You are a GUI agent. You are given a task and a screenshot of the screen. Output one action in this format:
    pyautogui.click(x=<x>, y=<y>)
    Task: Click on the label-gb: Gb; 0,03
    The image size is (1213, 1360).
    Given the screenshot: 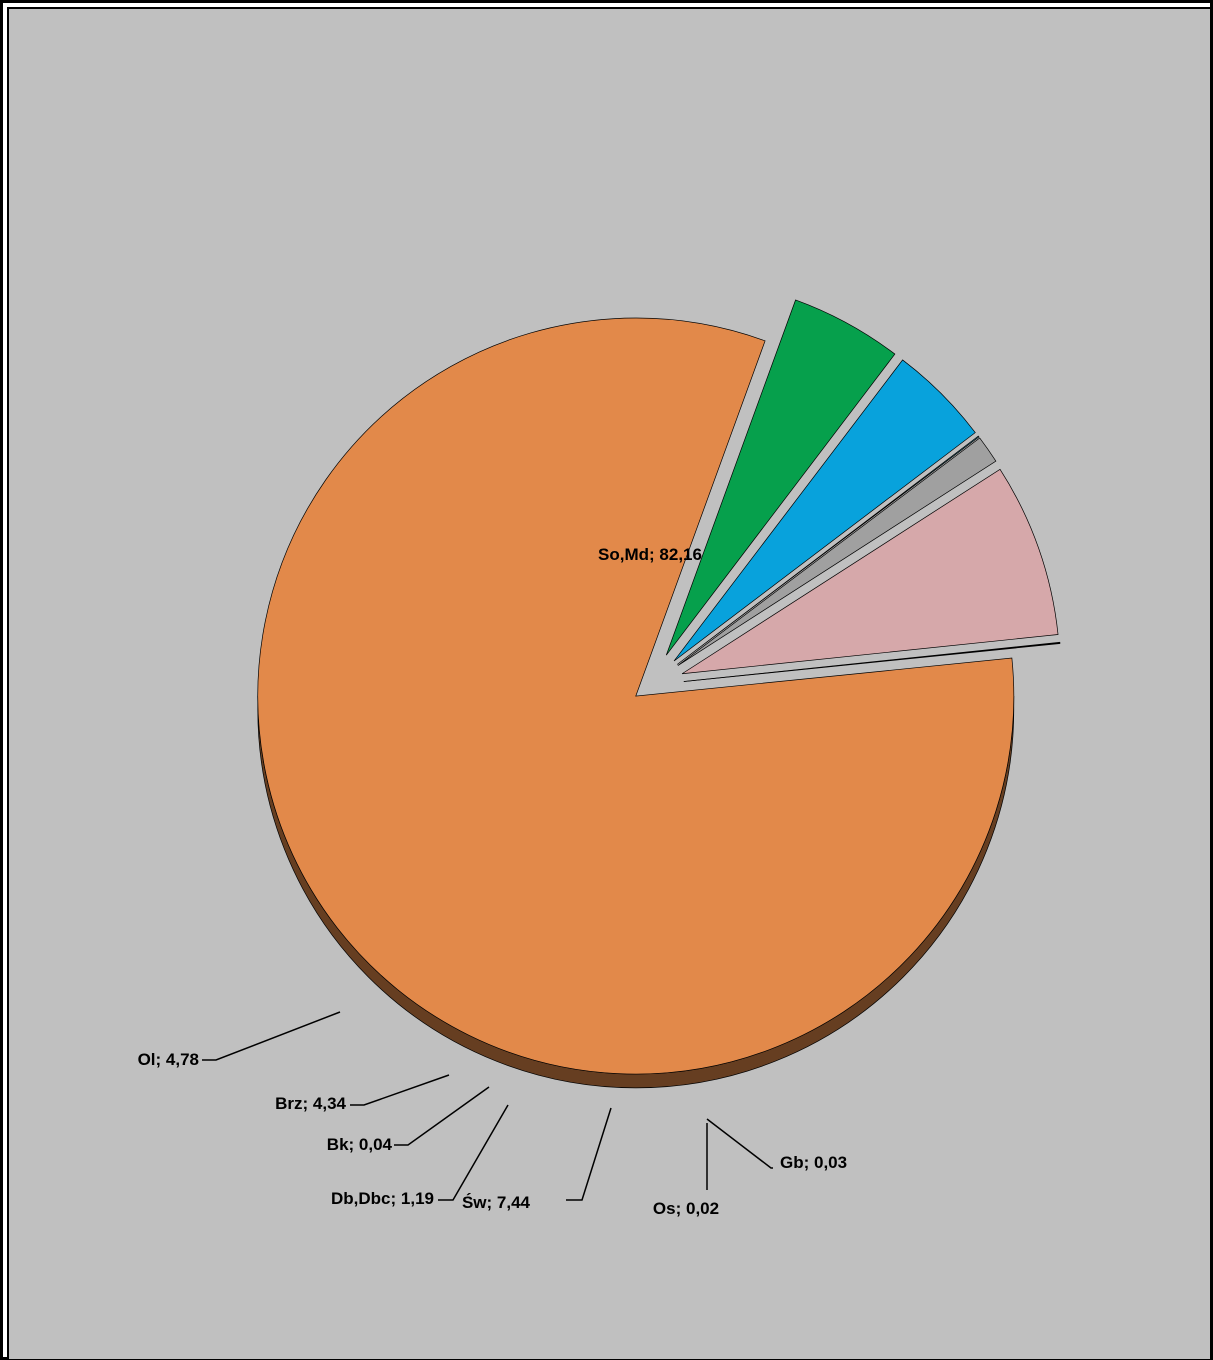 What is the action you would take?
    pyautogui.click(x=813, y=1162)
    